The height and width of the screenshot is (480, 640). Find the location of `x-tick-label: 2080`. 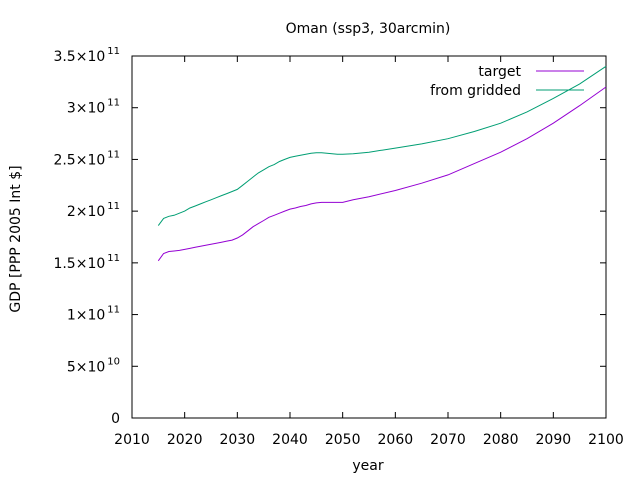

x-tick-label: 2080 is located at coordinates (501, 440).